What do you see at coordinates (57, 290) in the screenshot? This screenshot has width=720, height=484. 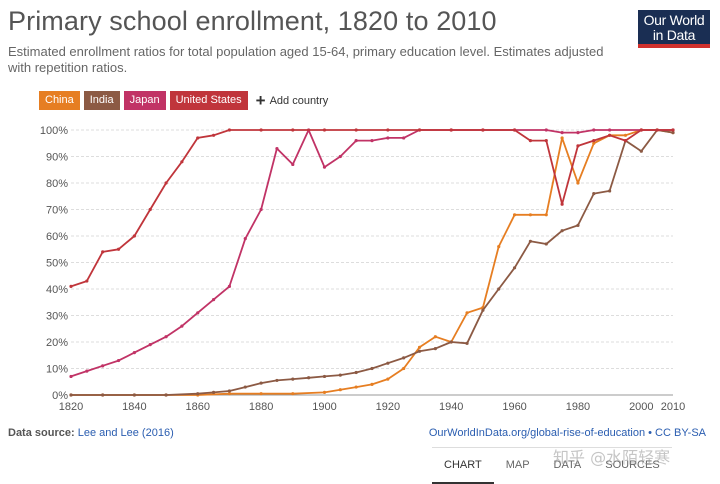 I see `y-tick-label: 40%` at bounding box center [57, 290].